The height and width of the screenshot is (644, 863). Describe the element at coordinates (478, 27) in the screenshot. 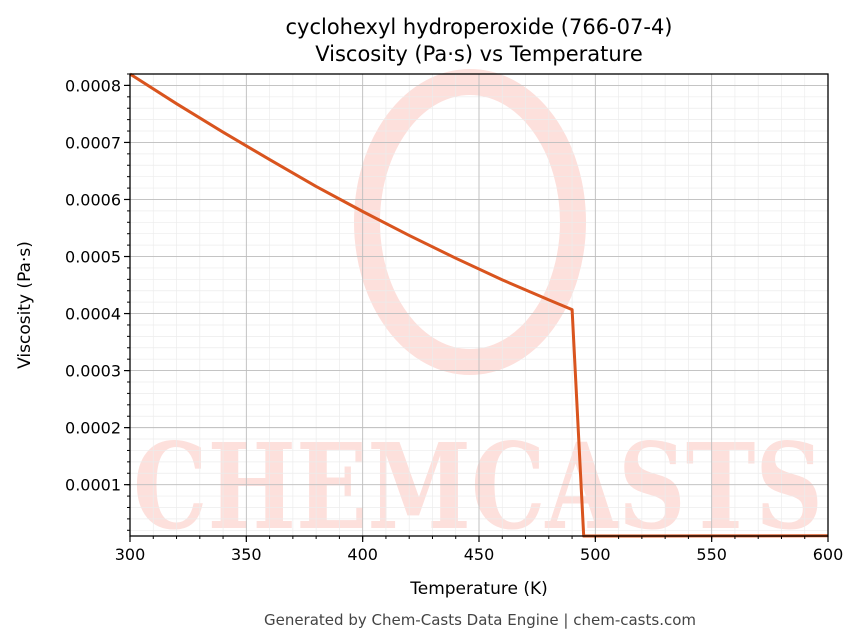

I see `chart-title: cyclohexyl hydroperoxide (766-07-4)` at that location.